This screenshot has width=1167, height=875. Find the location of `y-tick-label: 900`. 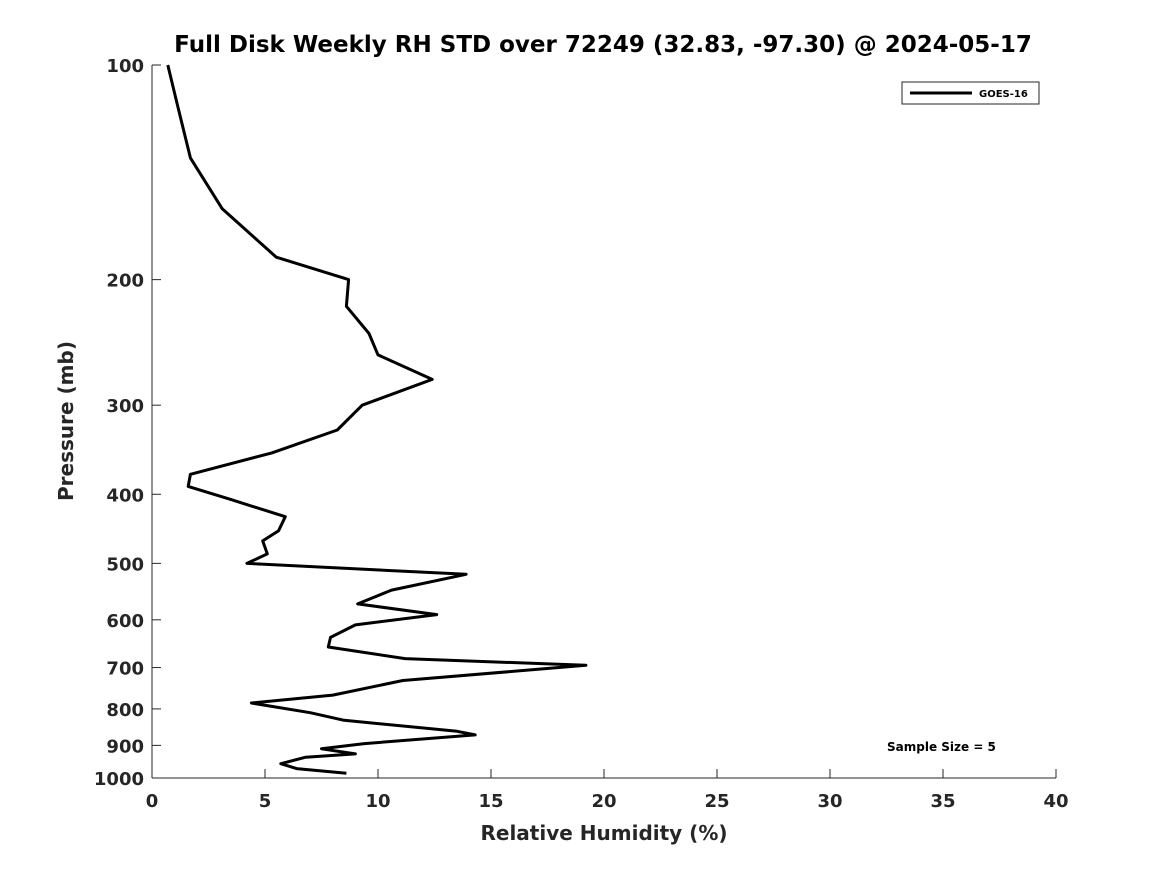

y-tick-label: 900 is located at coordinates (125, 746).